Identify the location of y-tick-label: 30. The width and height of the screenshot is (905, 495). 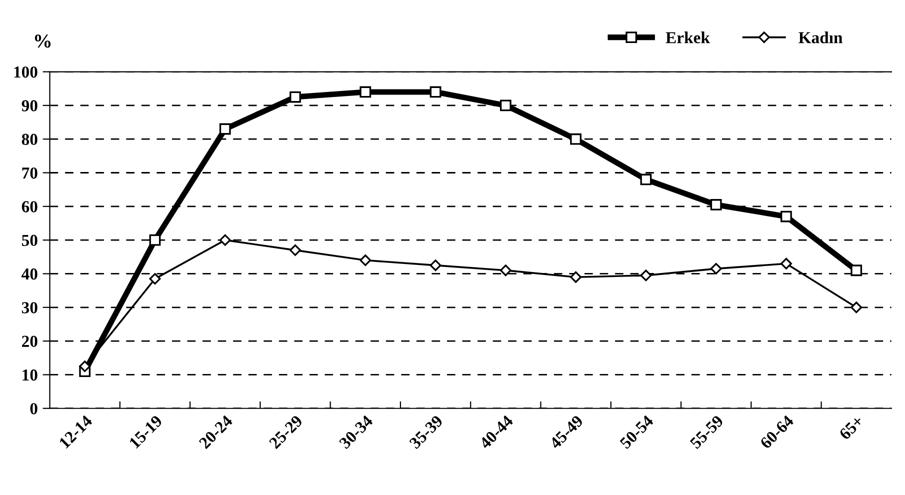
(30, 308).